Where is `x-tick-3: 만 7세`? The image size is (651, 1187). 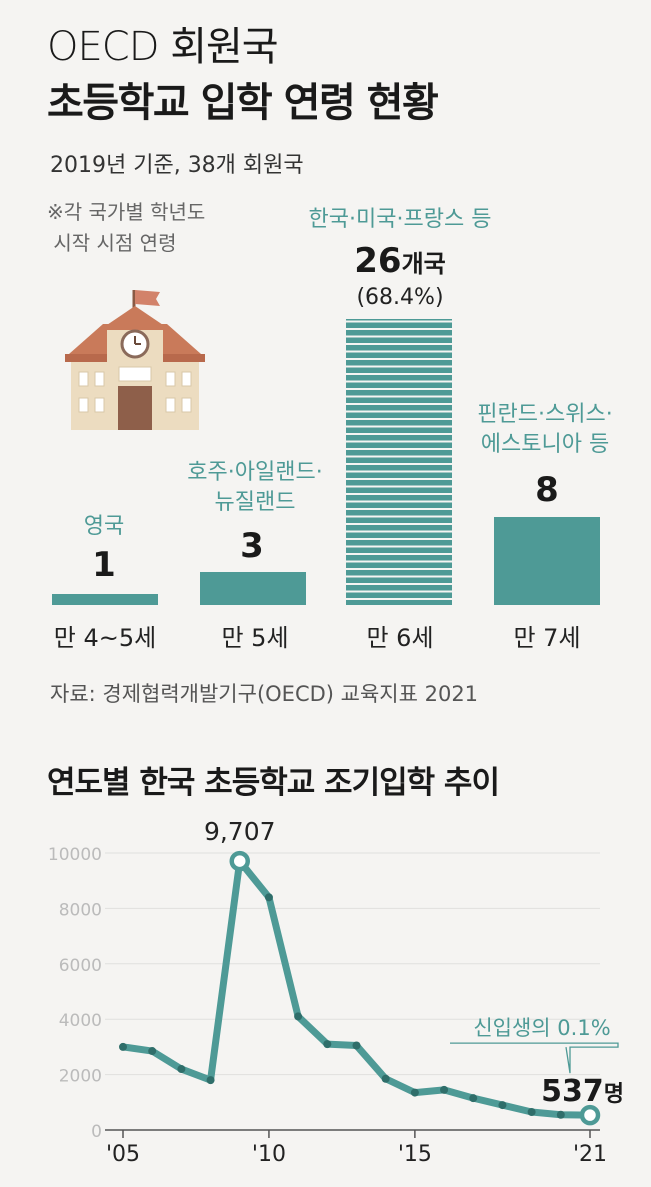 x-tick-3: 만 7세 is located at coordinates (547, 638).